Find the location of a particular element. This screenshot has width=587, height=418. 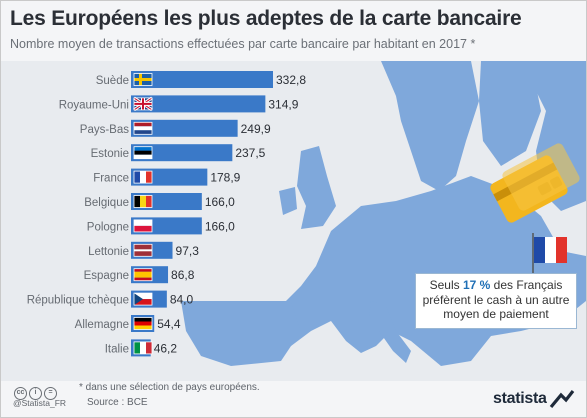

category-label: France is located at coordinates (111, 179).